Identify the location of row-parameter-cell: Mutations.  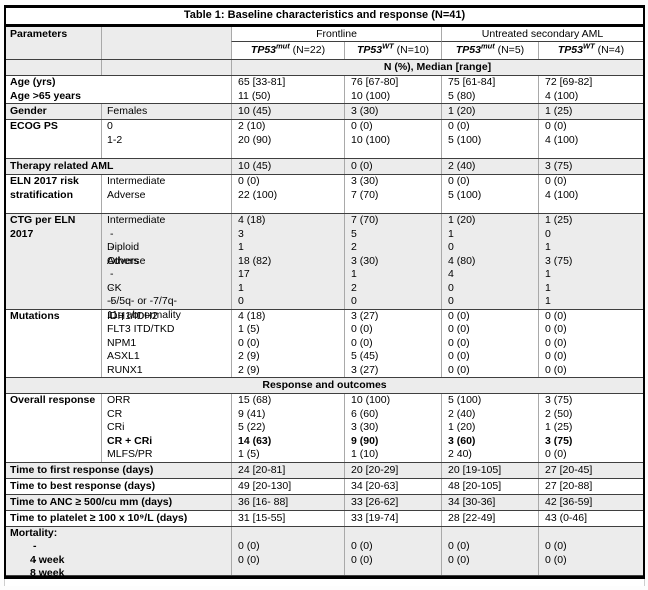
(53, 317).